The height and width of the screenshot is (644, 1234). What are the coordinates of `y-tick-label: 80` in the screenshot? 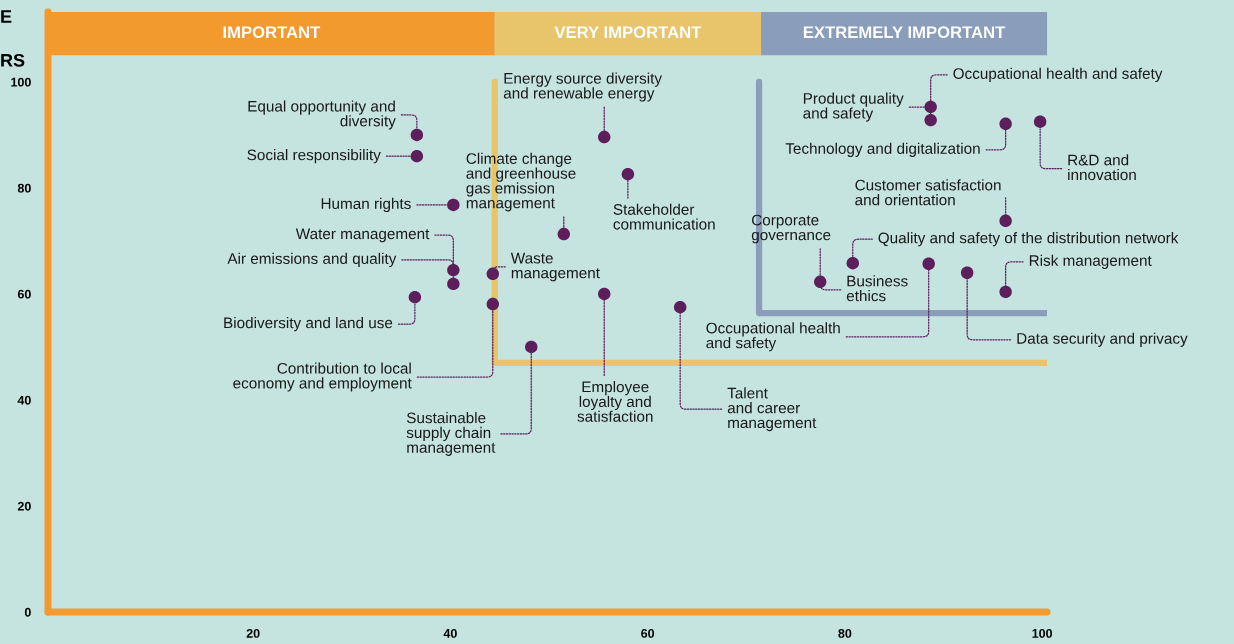 It's located at (24, 188).